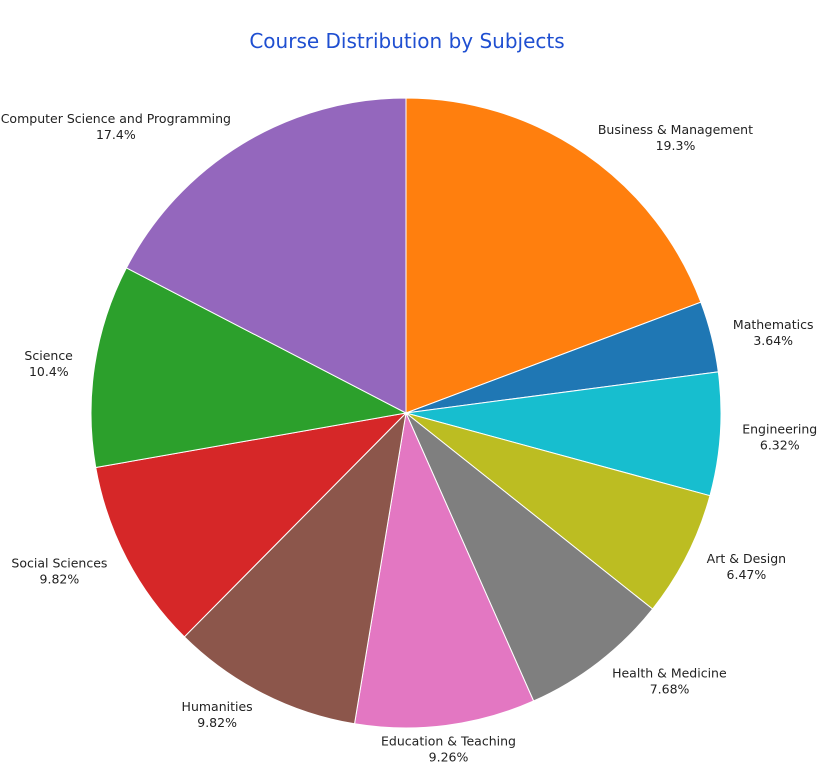  I want to click on pie-slice-health-and-medicine, so click(529, 557).